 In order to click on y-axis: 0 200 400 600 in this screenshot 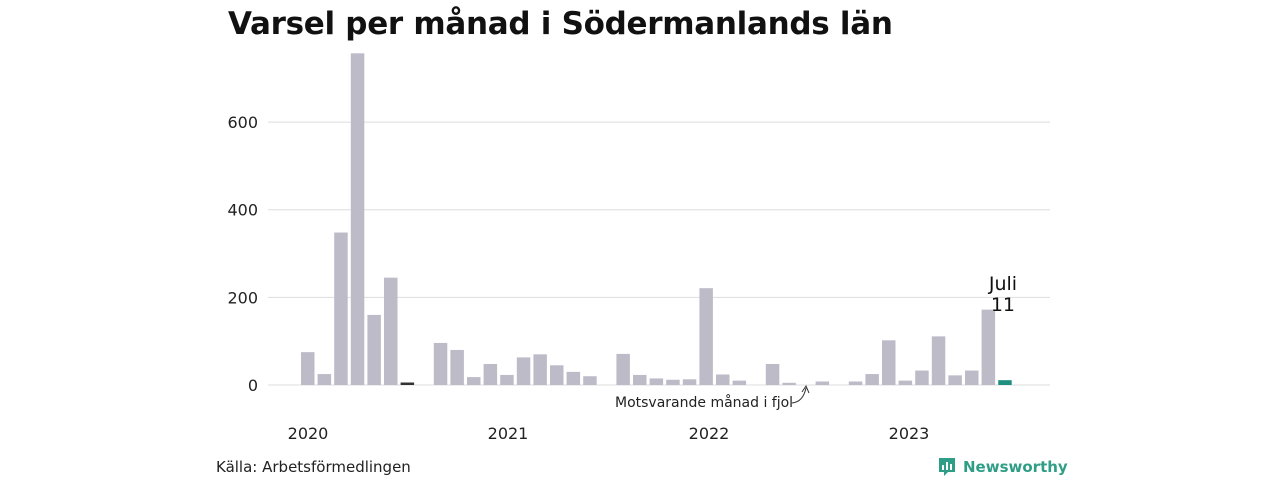, I will do `click(242, 254)`.